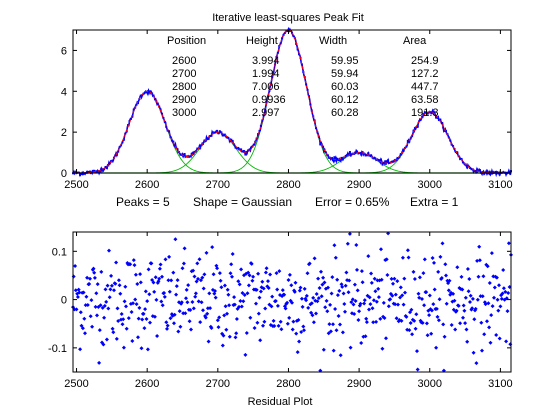 This screenshot has width=560, height=420. I want to click on table-cell: 60.03, so click(345, 87).